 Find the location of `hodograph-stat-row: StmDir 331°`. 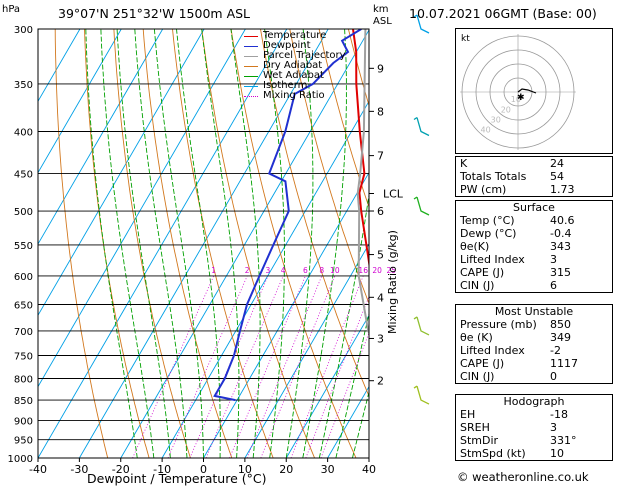

hodograph-stat-row: StmDir 331° is located at coordinates (534, 440).